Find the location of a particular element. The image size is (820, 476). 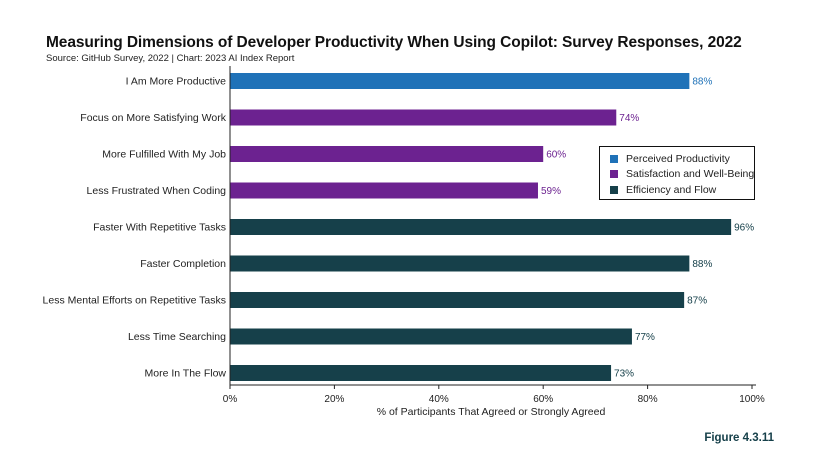

category-label: Less Mental Efforts on Repetitive Tasks is located at coordinates (134, 301).